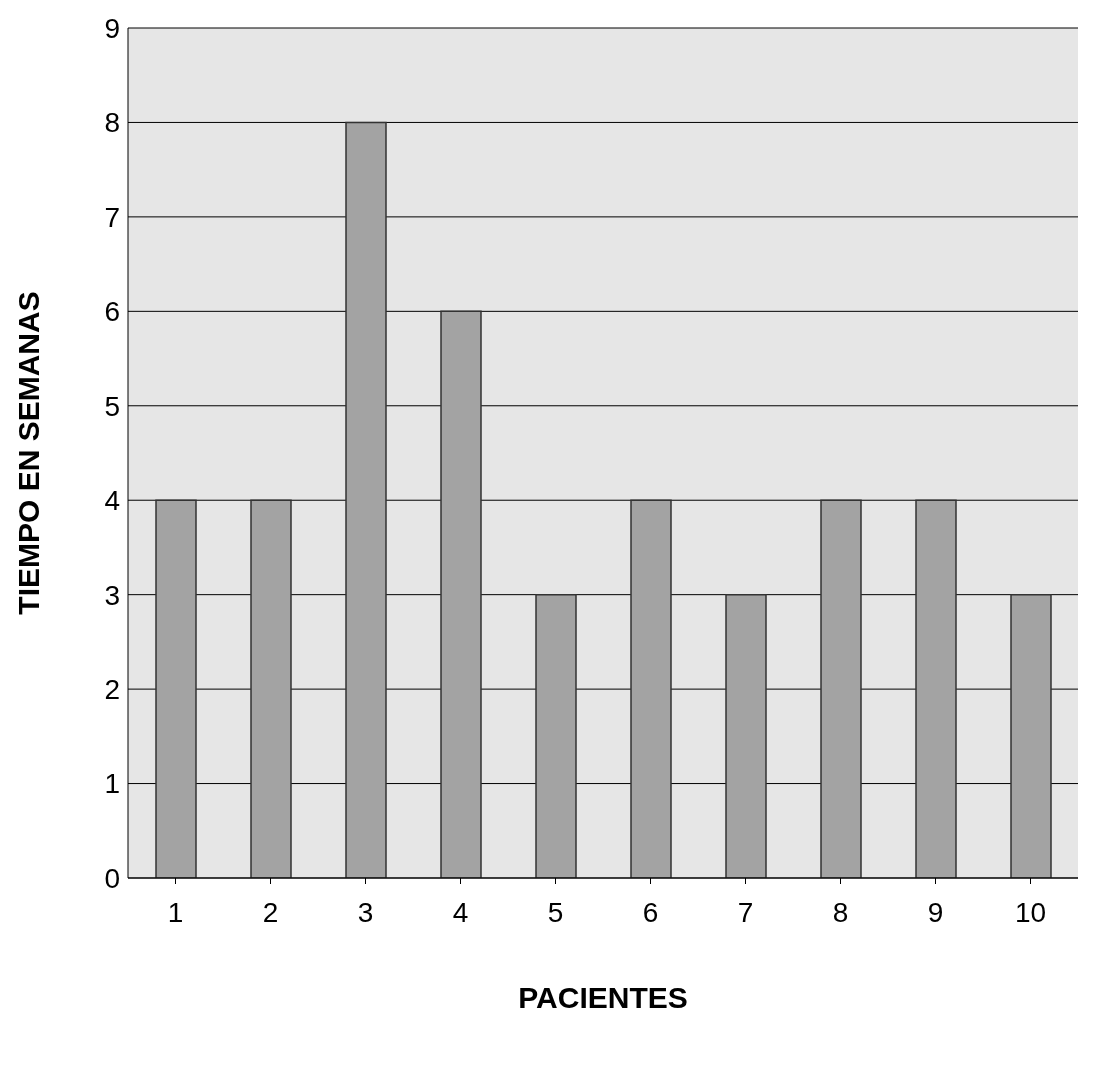 The width and height of the screenshot is (1096, 1069). Describe the element at coordinates (1030, 912) in the screenshot. I see `x-tick-label: 10` at that location.